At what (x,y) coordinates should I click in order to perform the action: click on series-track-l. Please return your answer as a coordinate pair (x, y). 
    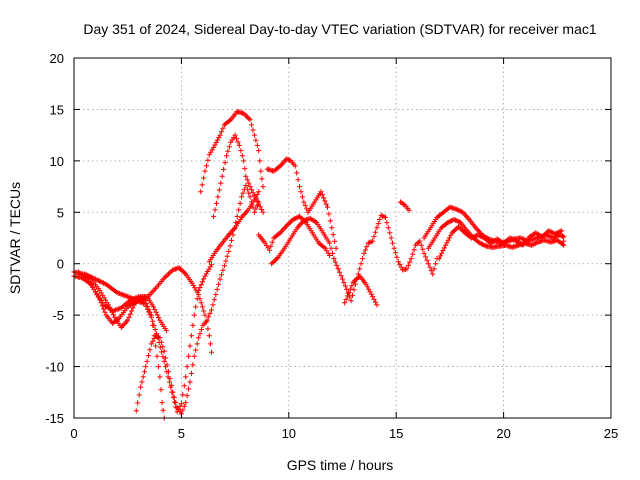
    Looking at the image, I should click on (387, 258).